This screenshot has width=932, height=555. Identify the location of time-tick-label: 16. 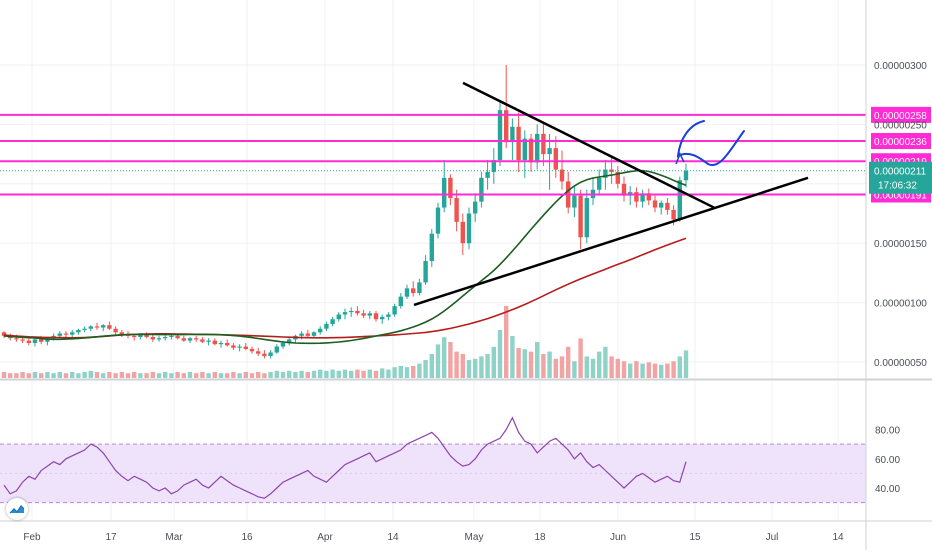
(247, 537).